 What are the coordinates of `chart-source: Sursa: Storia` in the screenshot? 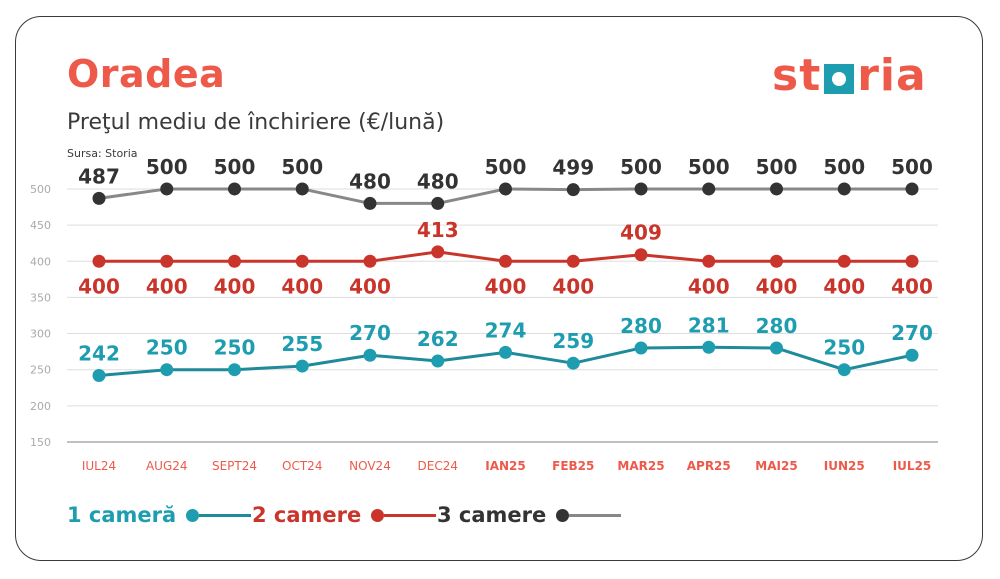 It's located at (102, 153).